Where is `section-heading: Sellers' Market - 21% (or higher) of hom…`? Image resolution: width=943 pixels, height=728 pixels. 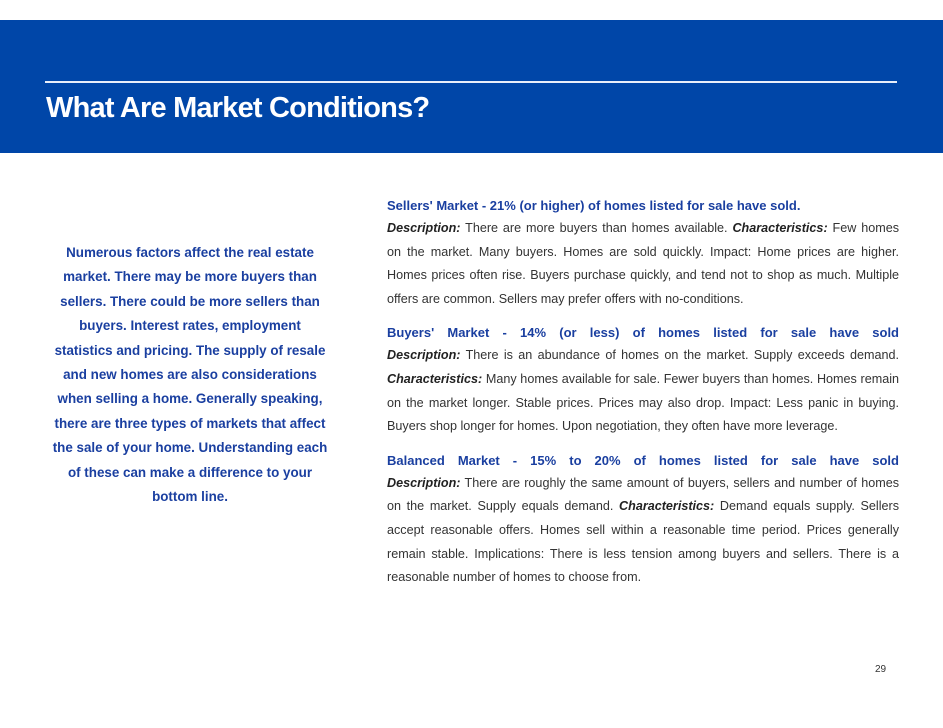 section-heading: Sellers' Market - 21% (or higher) of hom… is located at coordinates (594, 205).